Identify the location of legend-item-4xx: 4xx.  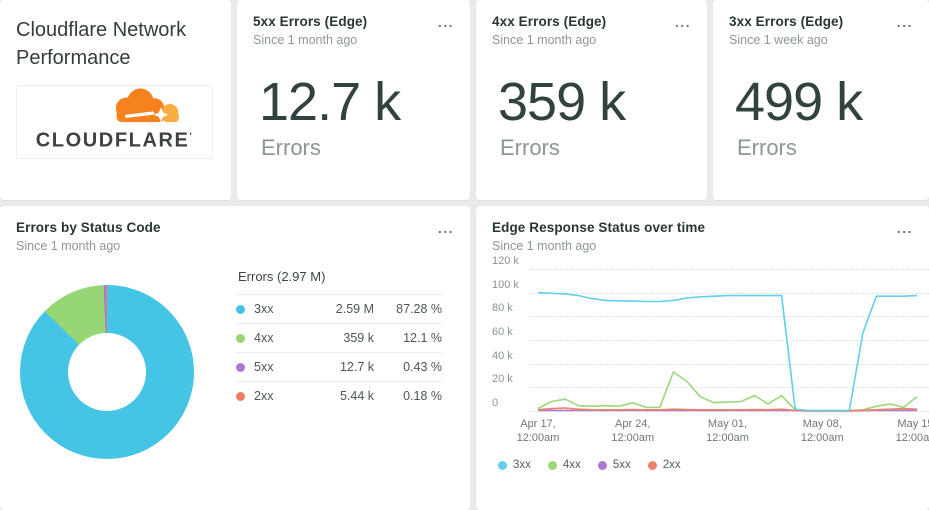
(564, 465).